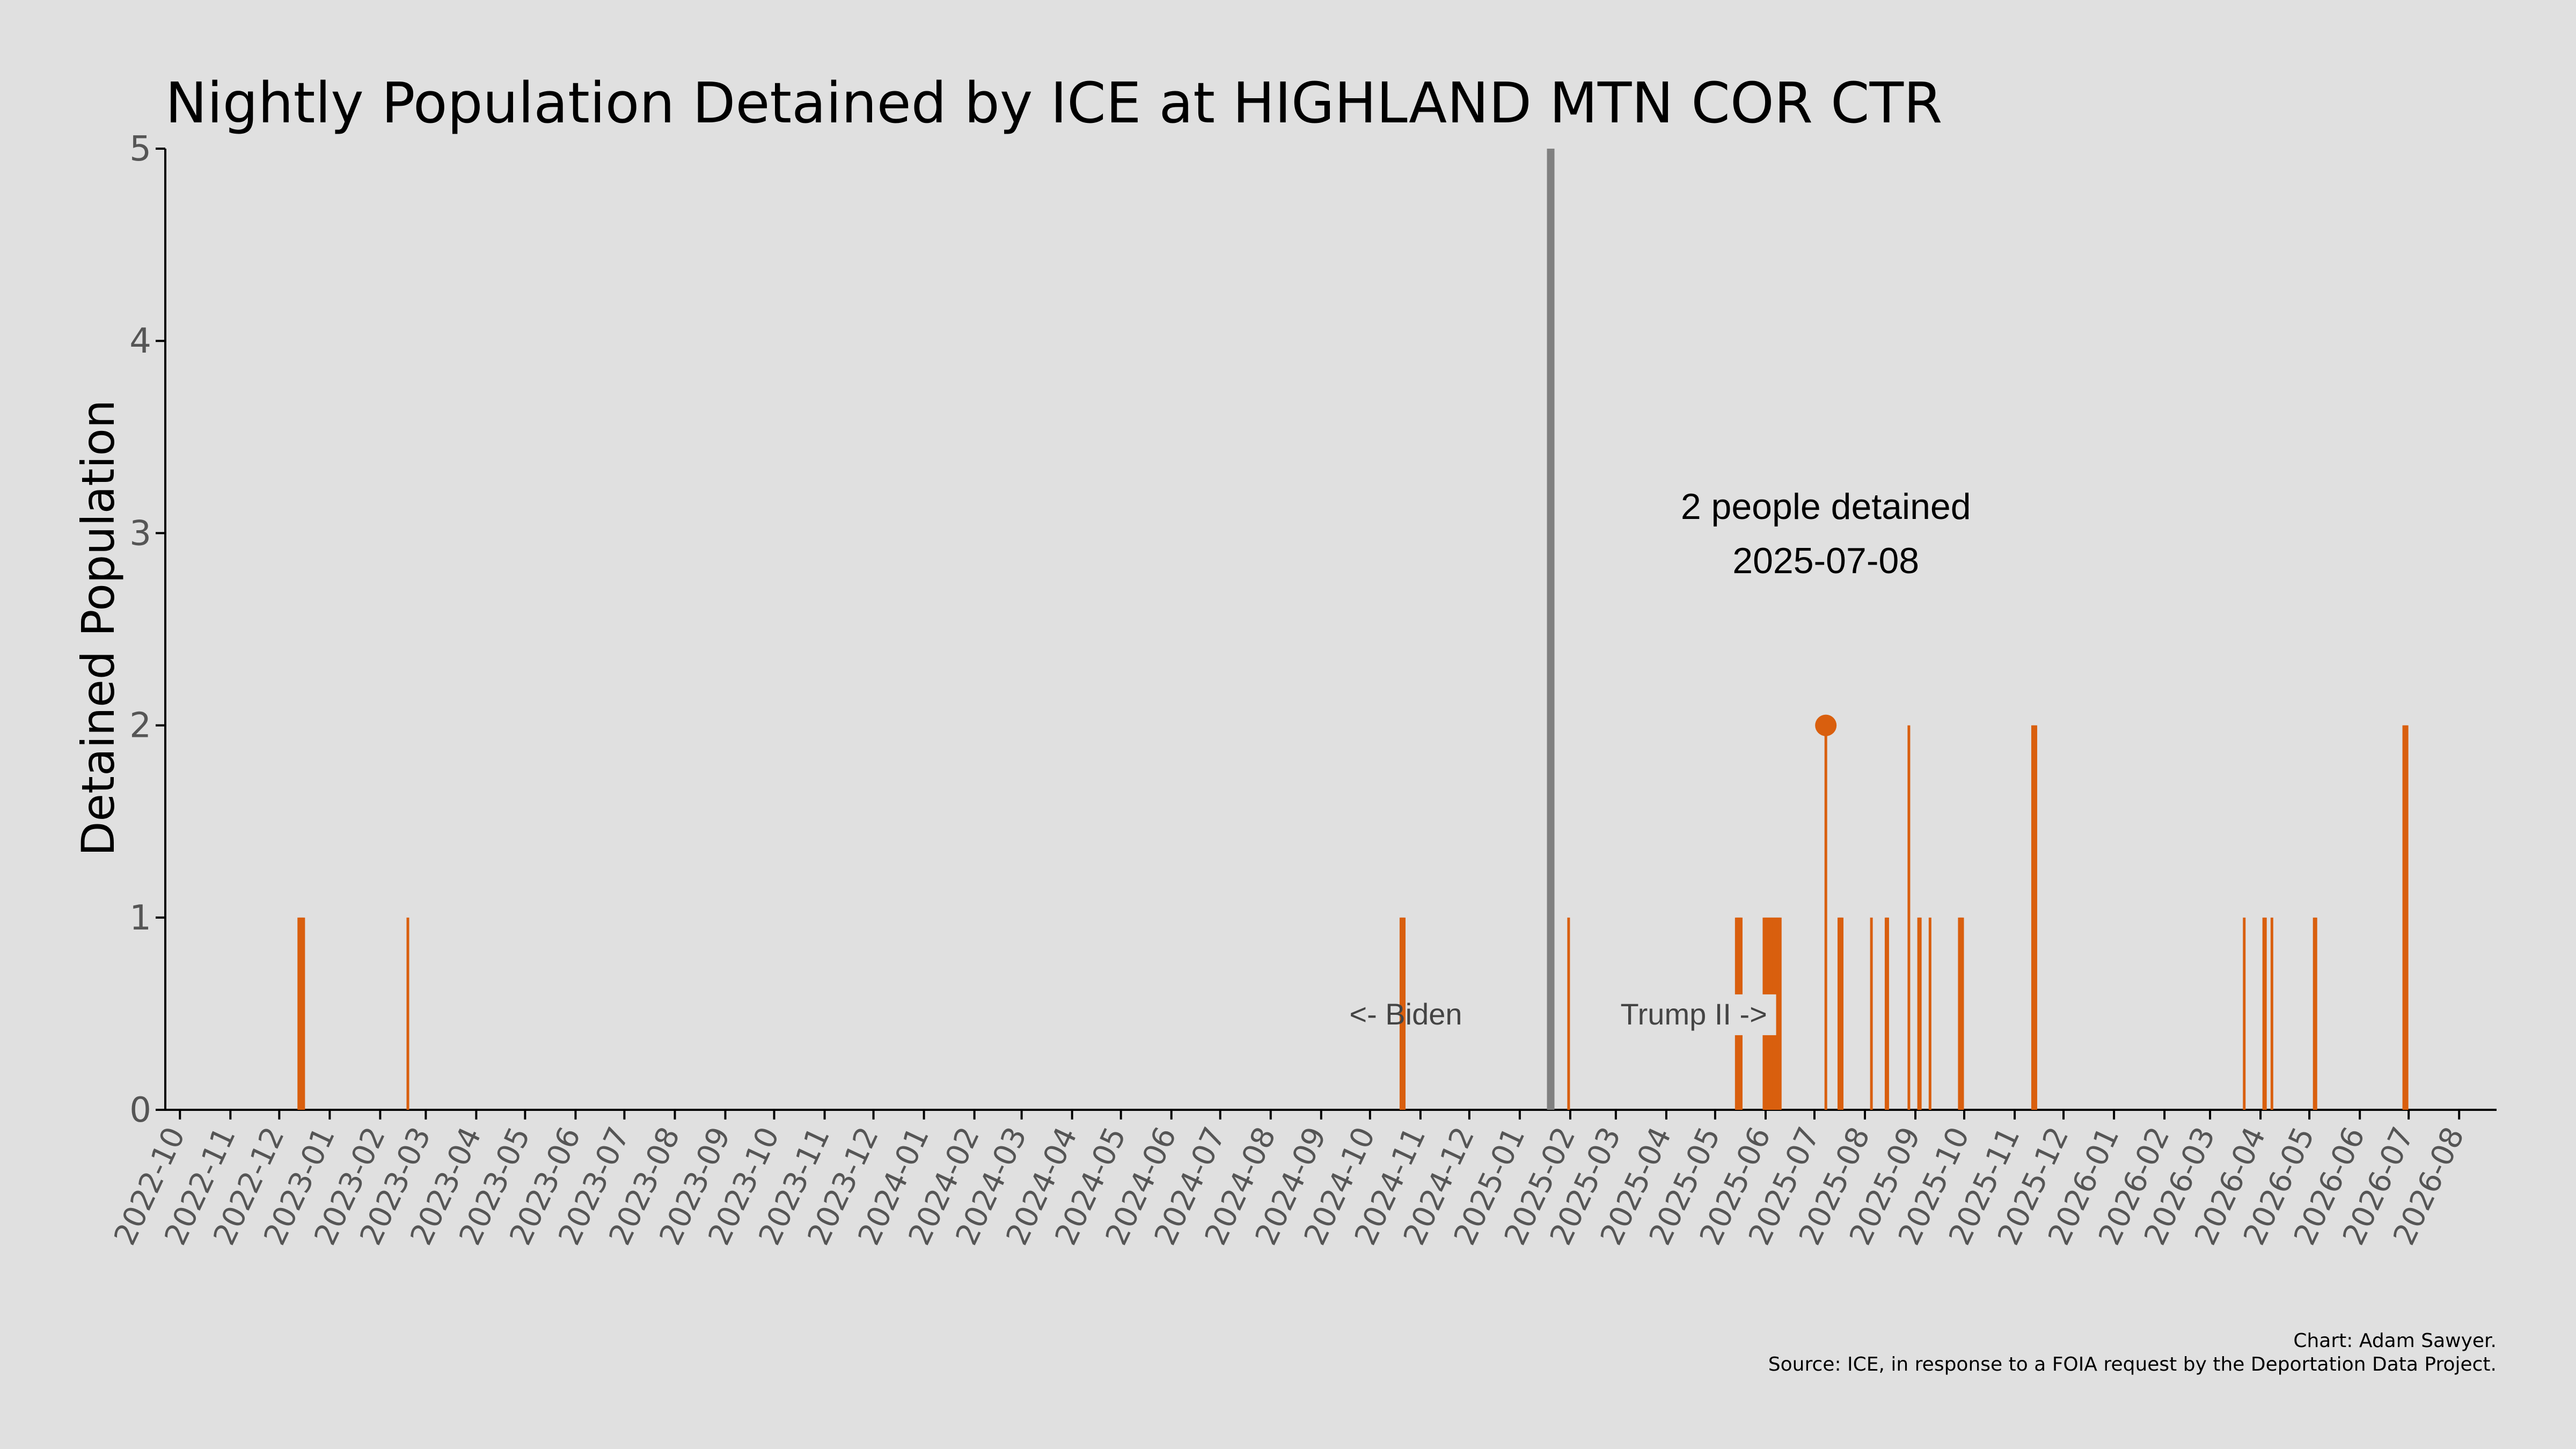  Describe the element at coordinates (1826, 506) in the screenshot. I see `highlight-annotation-count: 2 people detained` at that location.